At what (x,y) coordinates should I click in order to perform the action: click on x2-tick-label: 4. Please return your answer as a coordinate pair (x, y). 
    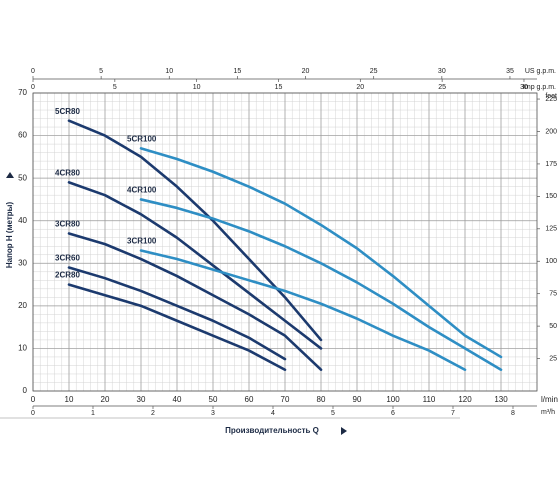
    Looking at the image, I should click on (273, 413).